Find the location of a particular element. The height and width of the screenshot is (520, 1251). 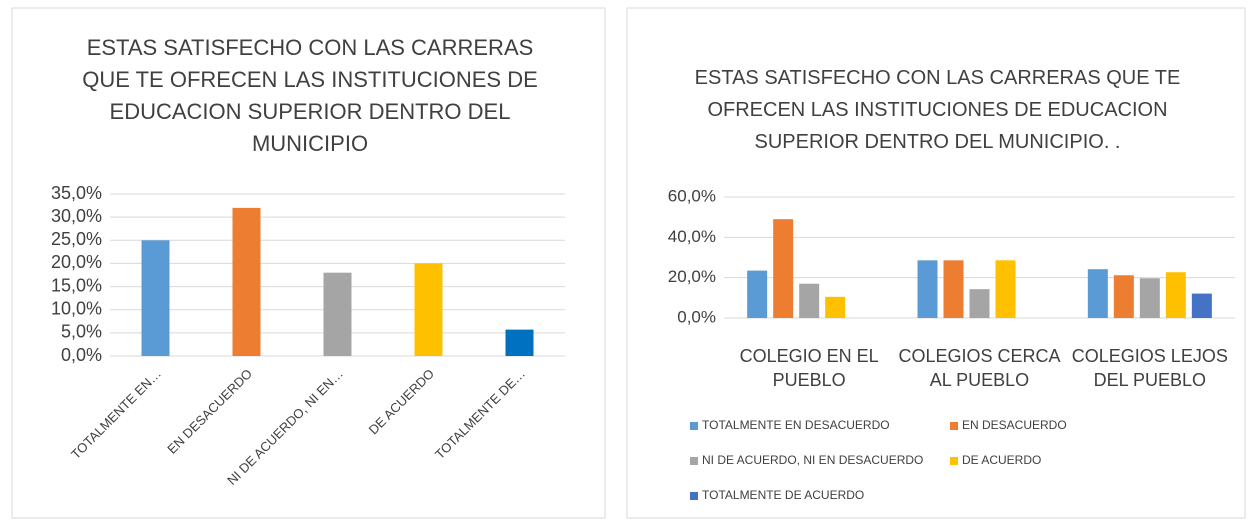

y-tick-label: 30,0% is located at coordinates (76, 216).